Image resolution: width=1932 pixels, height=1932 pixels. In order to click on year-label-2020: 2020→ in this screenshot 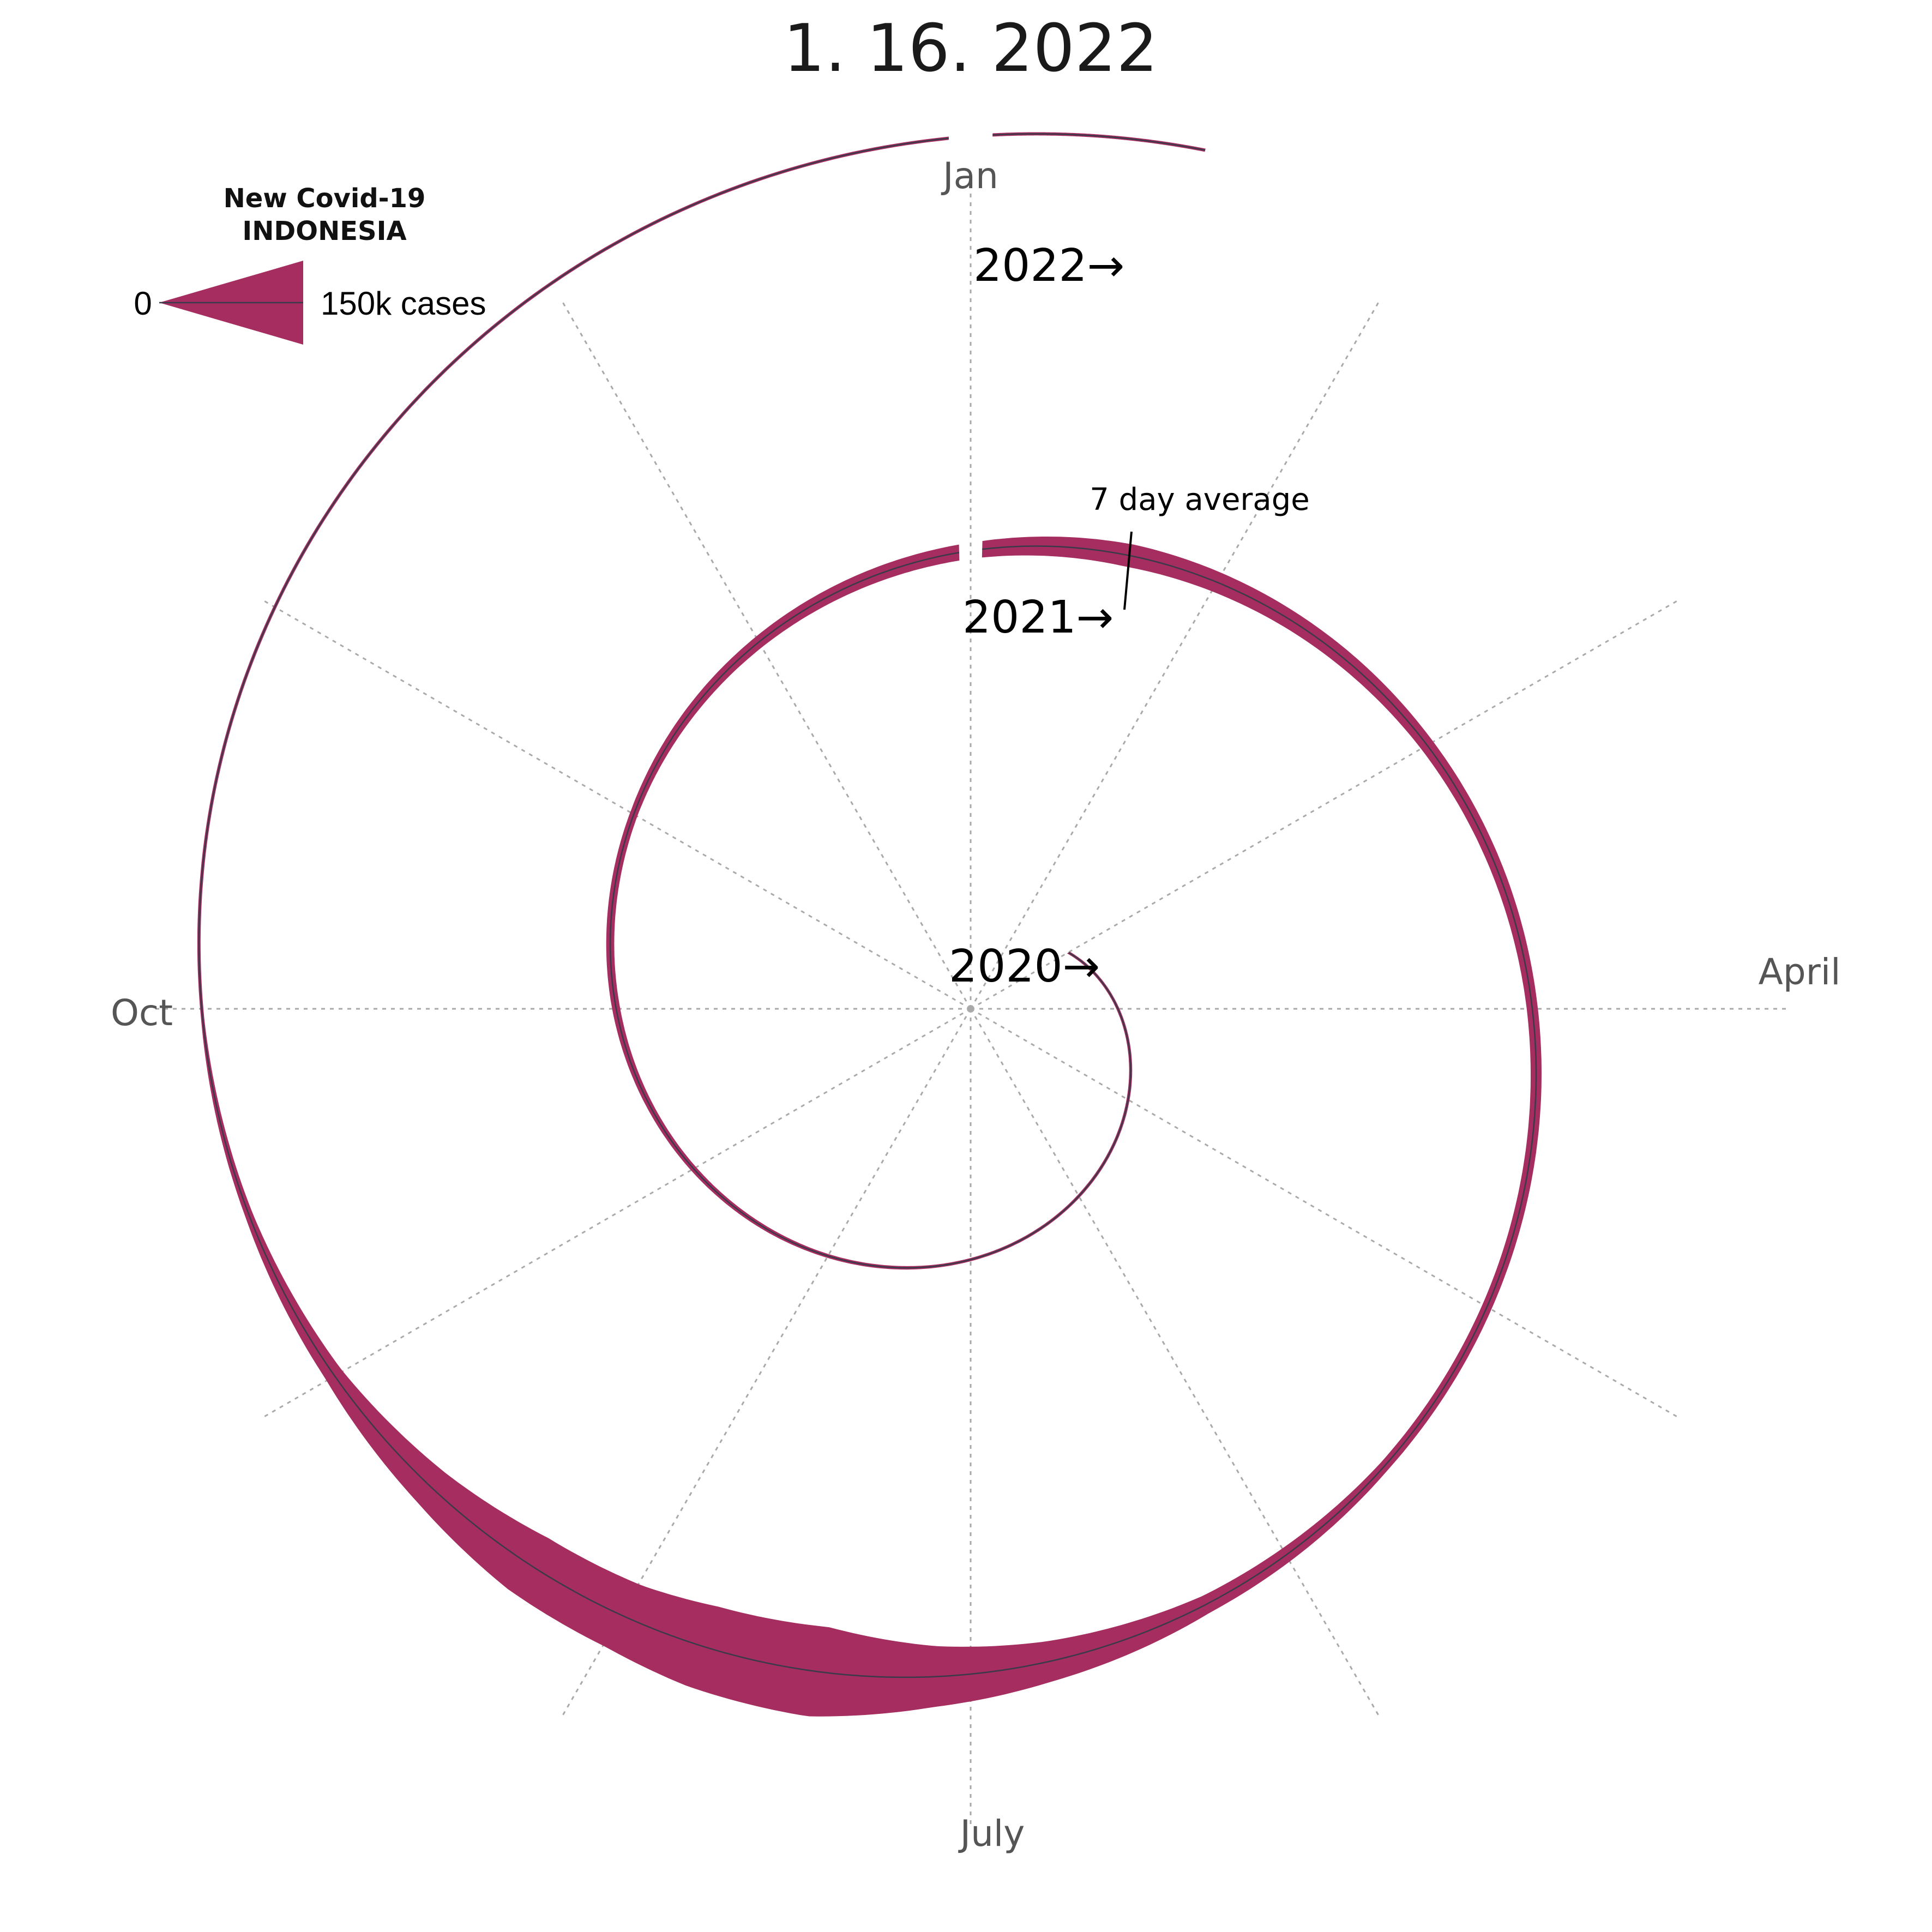, I will do `click(1024, 966)`.